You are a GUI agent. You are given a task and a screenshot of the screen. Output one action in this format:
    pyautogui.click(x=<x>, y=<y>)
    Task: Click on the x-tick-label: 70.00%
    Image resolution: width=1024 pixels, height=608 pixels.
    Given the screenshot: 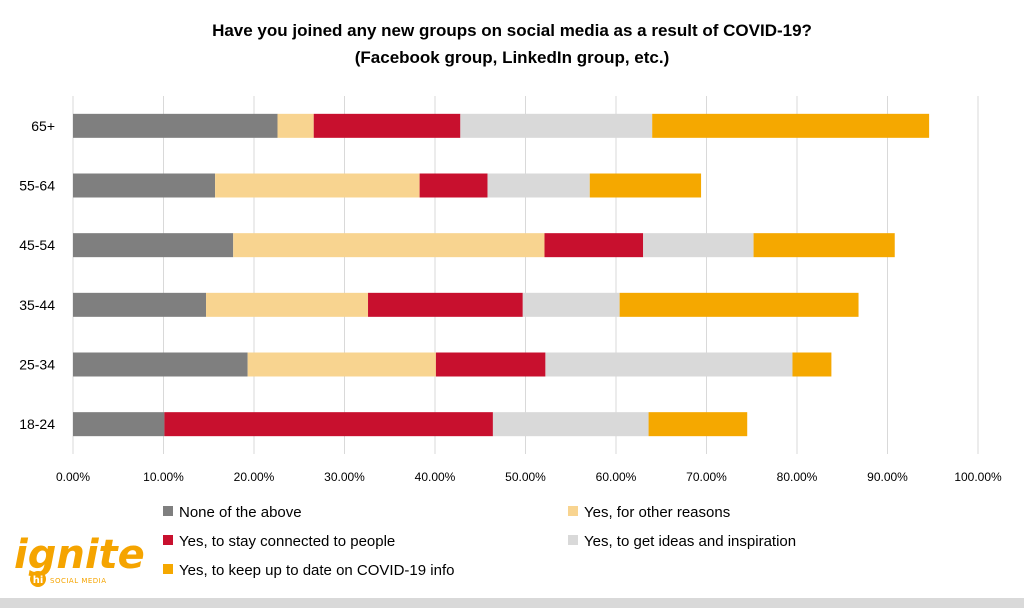 What is the action you would take?
    pyautogui.click(x=706, y=477)
    